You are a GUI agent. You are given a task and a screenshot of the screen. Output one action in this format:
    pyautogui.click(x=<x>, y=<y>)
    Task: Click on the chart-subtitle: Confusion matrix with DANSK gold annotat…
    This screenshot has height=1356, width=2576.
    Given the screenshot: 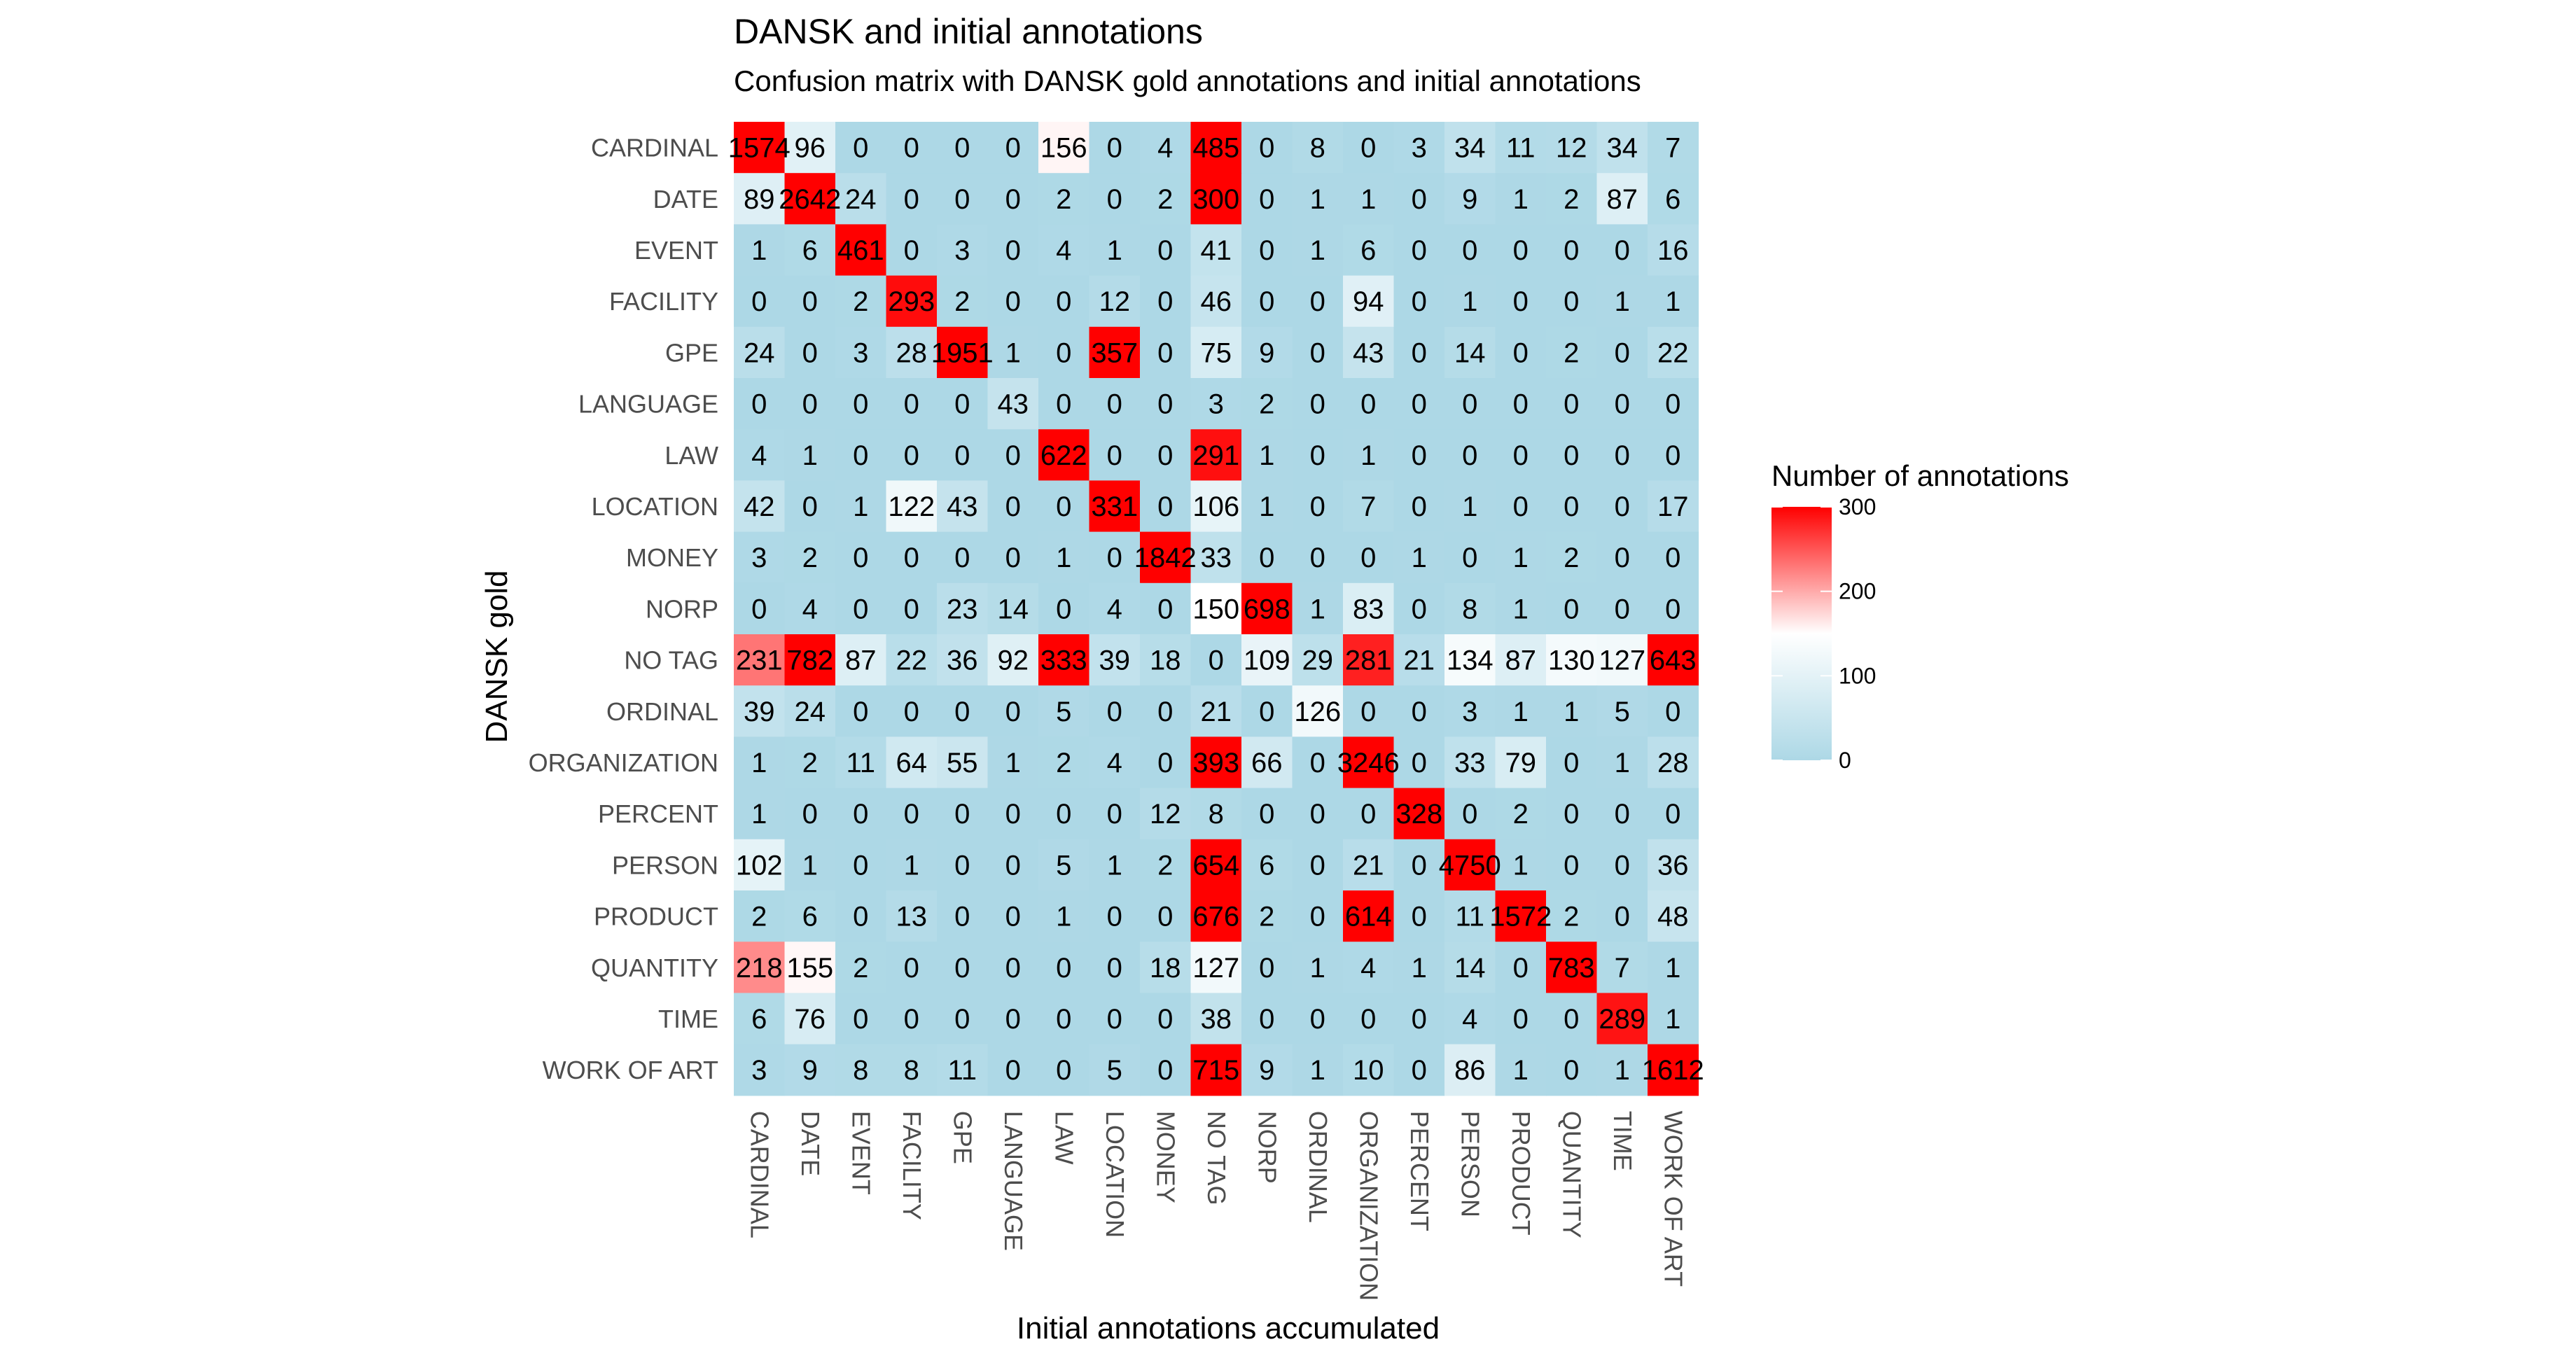 What is the action you would take?
    pyautogui.click(x=1187, y=80)
    